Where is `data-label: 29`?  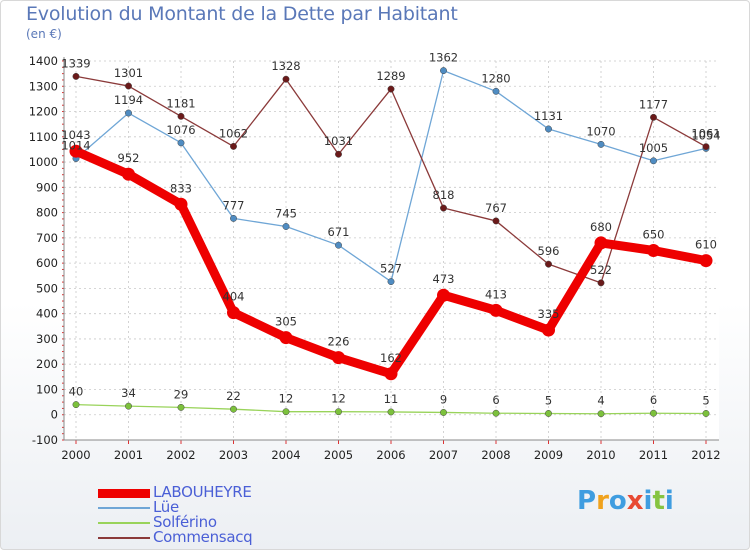 data-label: 29 is located at coordinates (181, 394).